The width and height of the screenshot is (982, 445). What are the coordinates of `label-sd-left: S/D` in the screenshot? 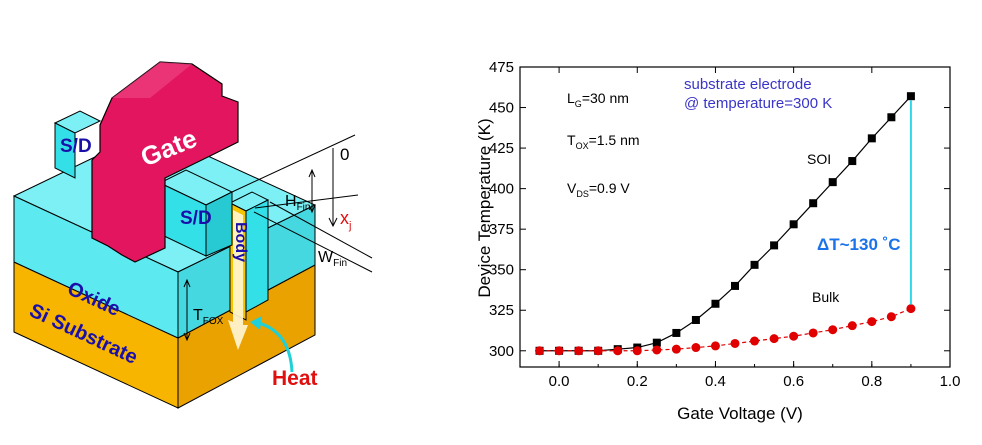 It's located at (76, 146).